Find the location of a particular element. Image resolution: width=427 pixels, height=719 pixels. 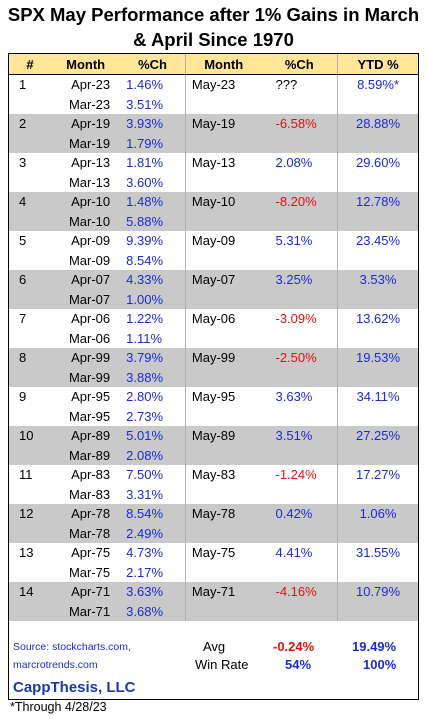

april-change-cell: 1.46% is located at coordinates (153, 84).